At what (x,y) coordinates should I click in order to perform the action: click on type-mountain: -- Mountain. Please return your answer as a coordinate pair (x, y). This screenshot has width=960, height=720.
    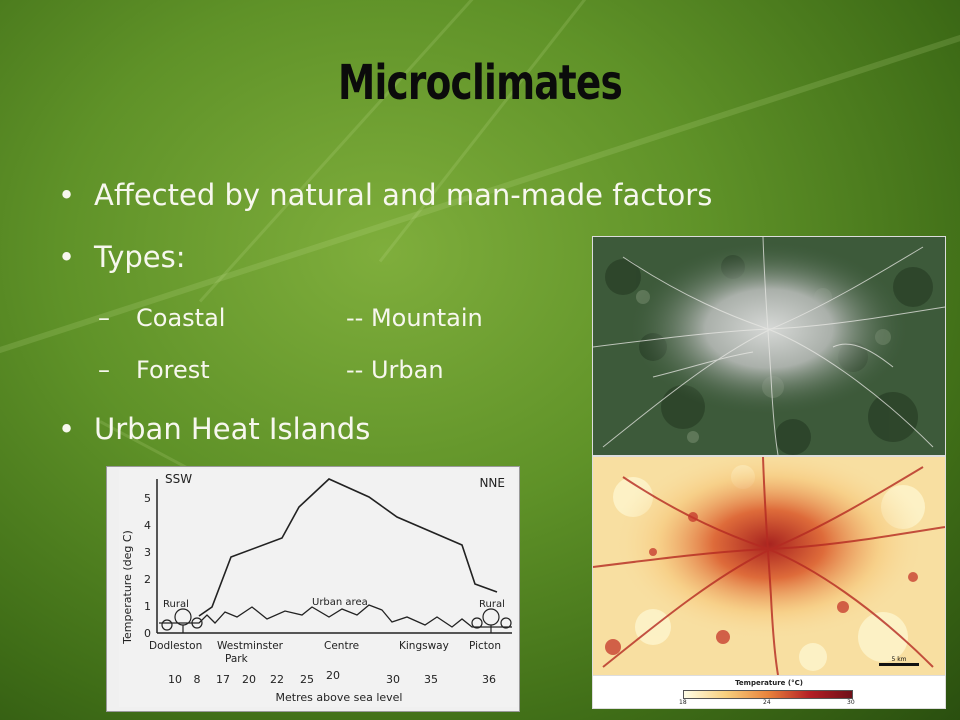
    Looking at the image, I should click on (414, 318).